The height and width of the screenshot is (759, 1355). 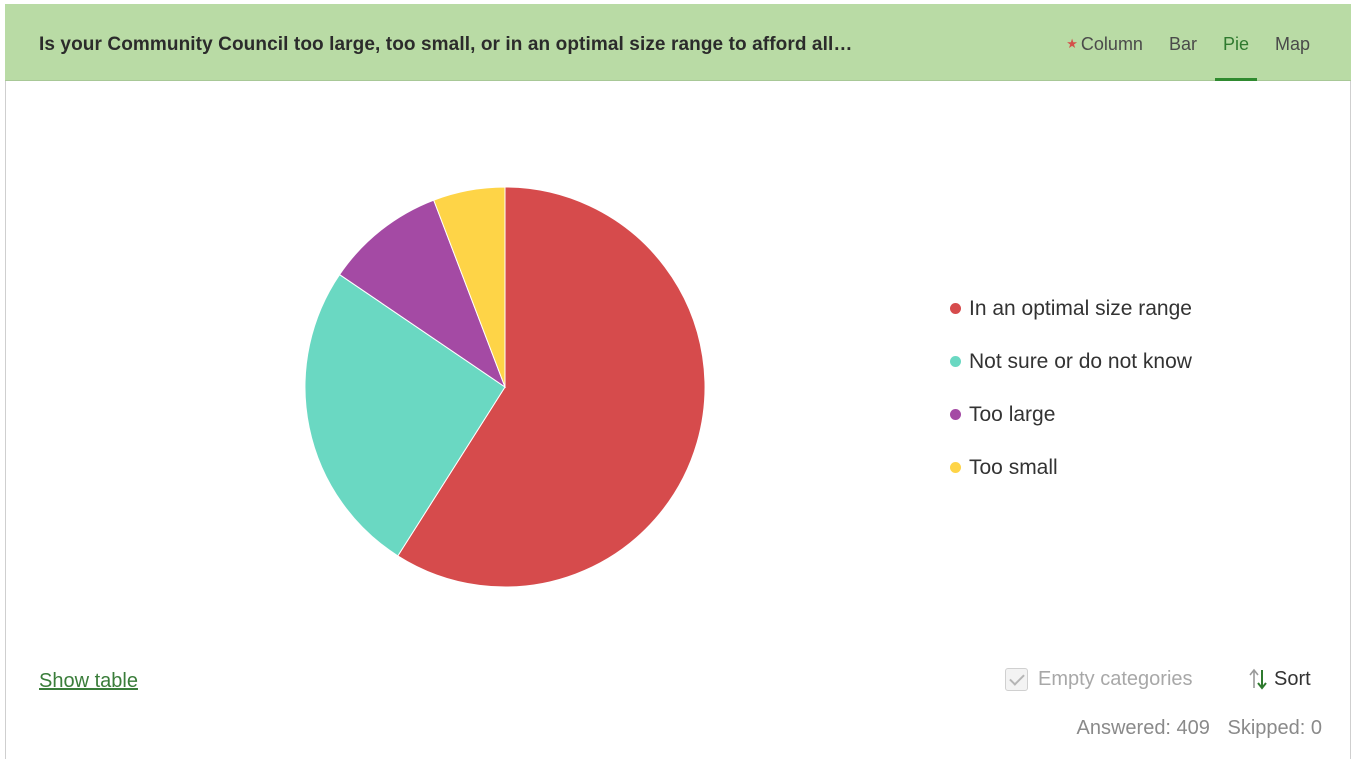 I want to click on tab-label: Map, so click(x=1292, y=44).